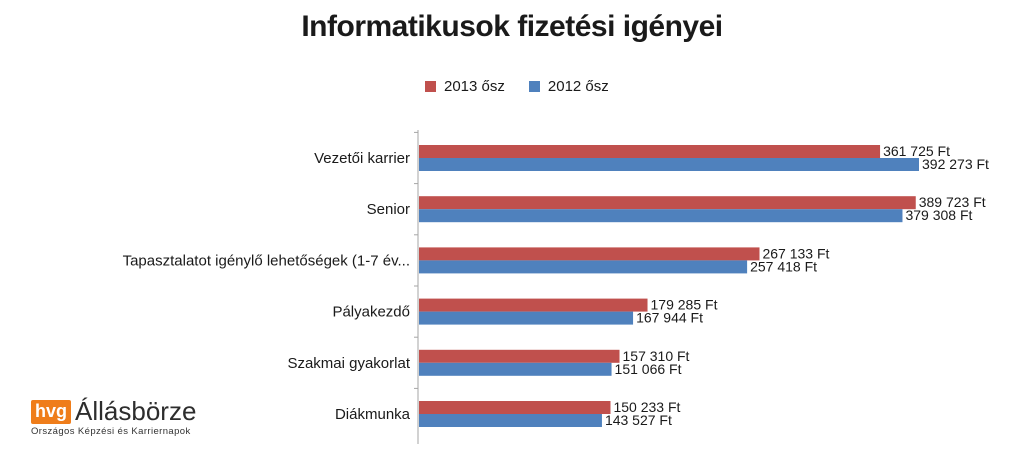 This screenshot has height=450, width=1024. What do you see at coordinates (362, 158) in the screenshot?
I see `category-label: Vezetői karrier` at bounding box center [362, 158].